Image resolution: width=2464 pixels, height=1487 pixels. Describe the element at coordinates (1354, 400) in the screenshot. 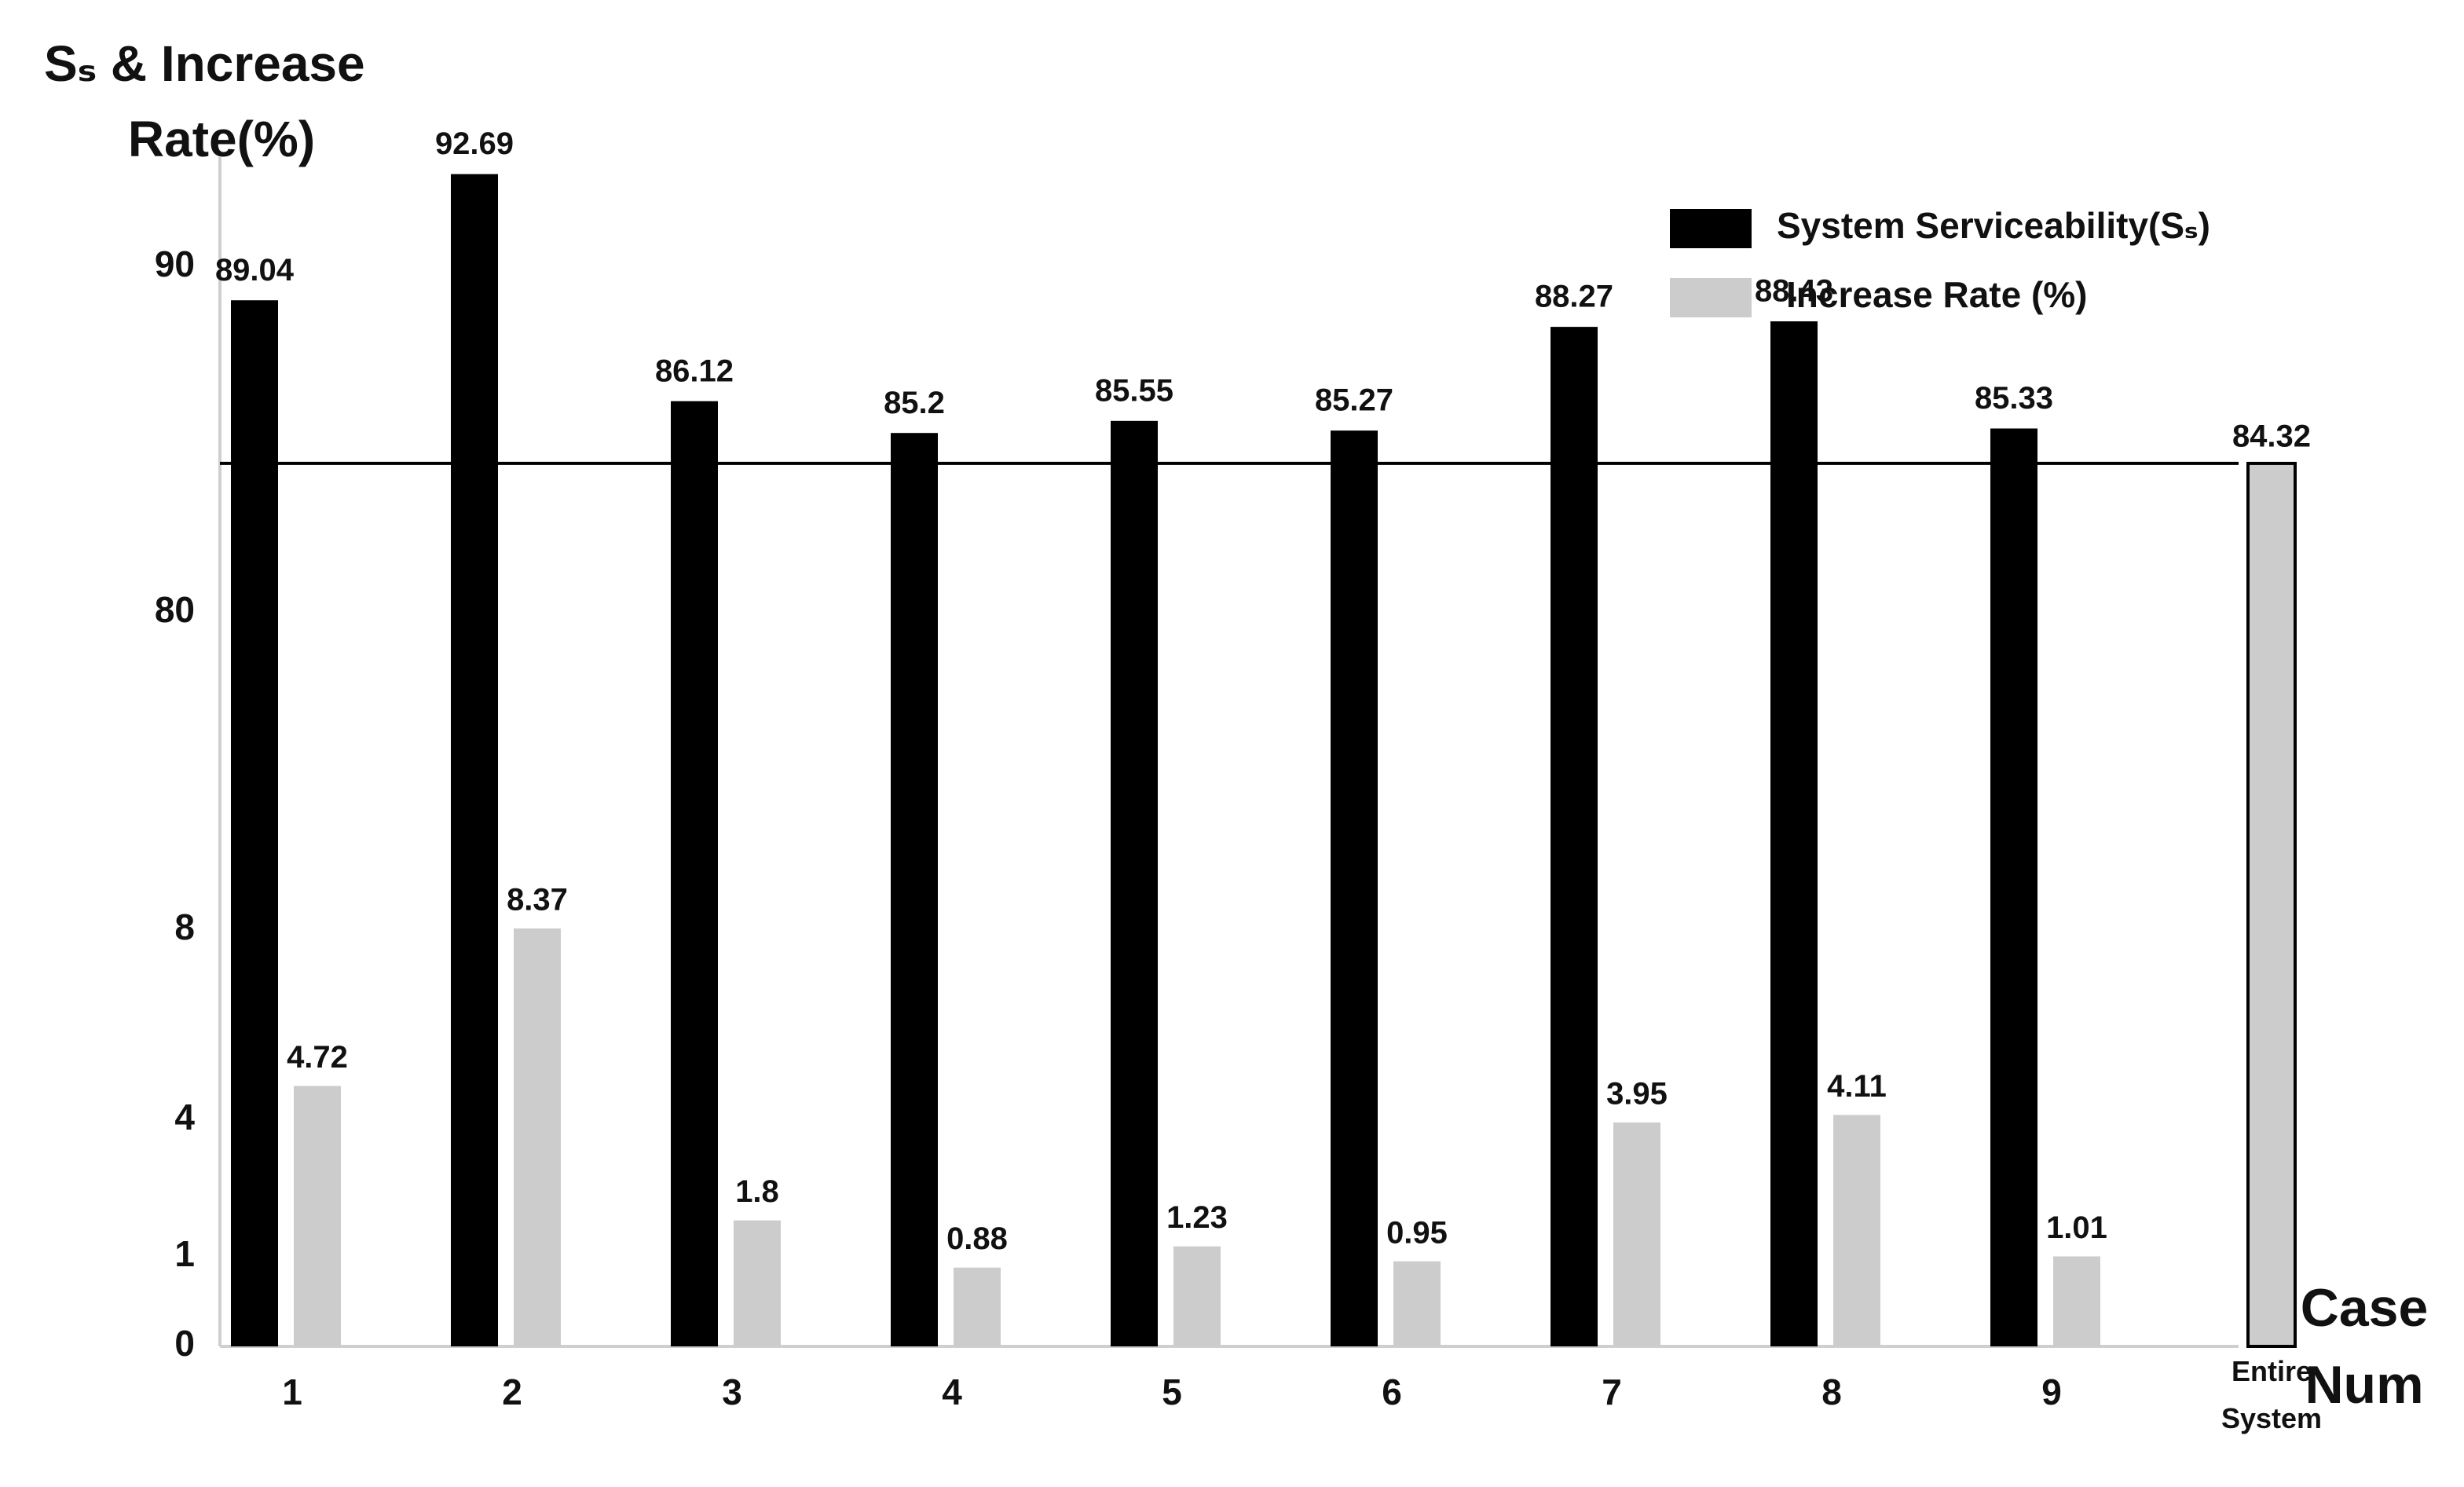

I see `value-label: 85.27` at that location.